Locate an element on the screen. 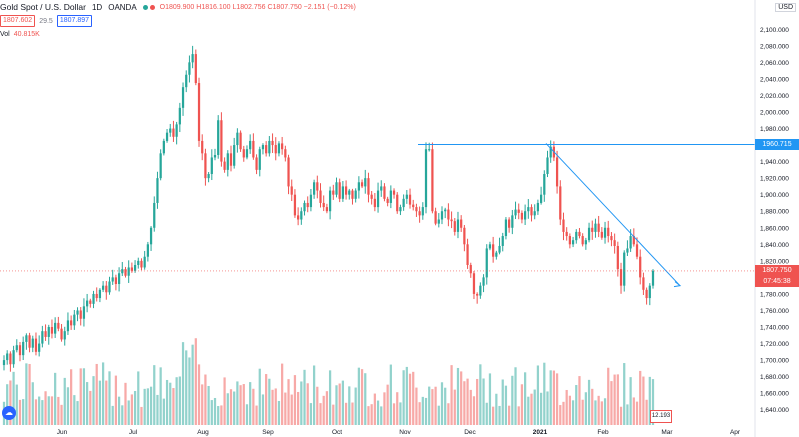 The height and width of the screenshot is (437, 799). volume-legend: Vol 40.815K is located at coordinates (20, 34).